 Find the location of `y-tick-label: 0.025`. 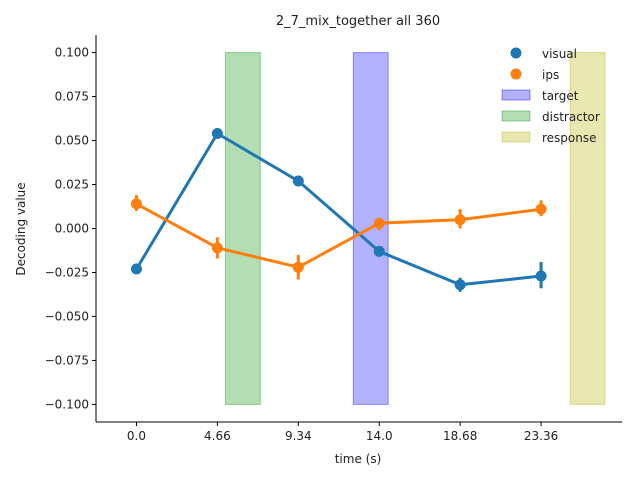

y-tick-label: 0.025 is located at coordinates (72, 185).